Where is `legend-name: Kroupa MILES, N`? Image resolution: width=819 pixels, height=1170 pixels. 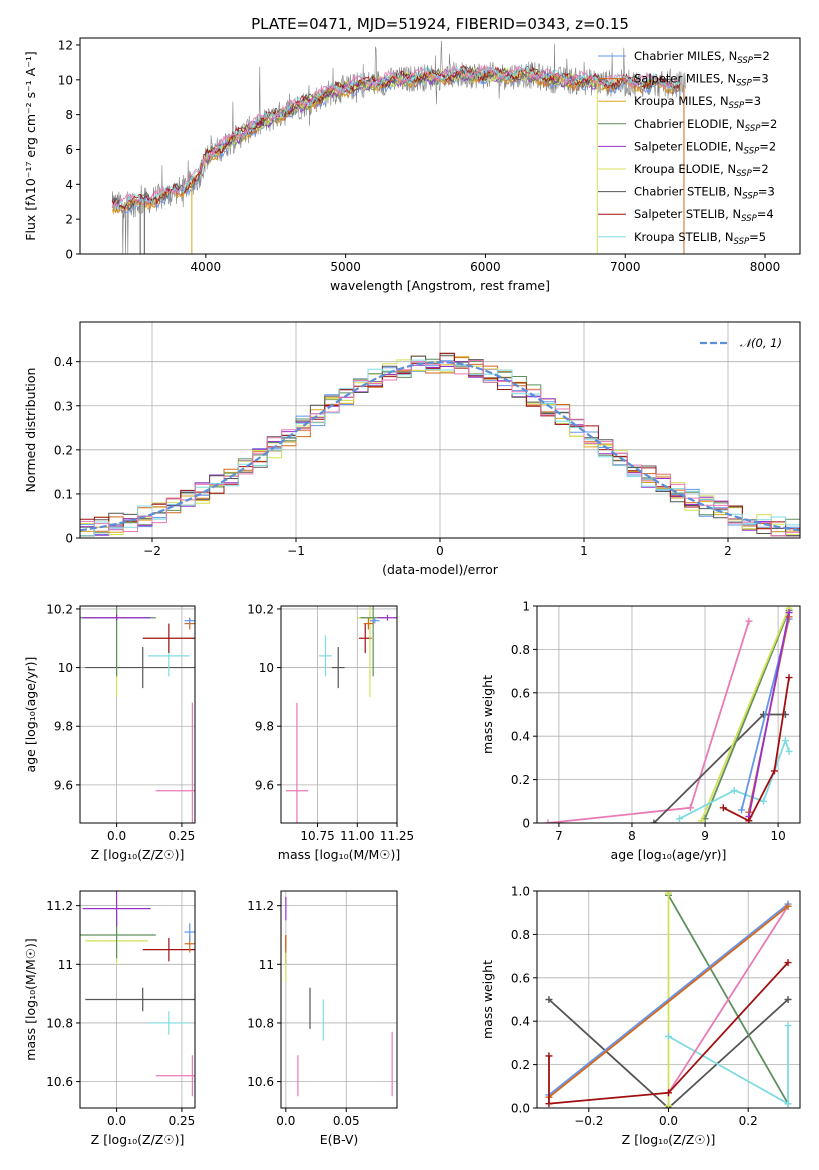 legend-name: Kroupa MILES, N is located at coordinates (681, 101).